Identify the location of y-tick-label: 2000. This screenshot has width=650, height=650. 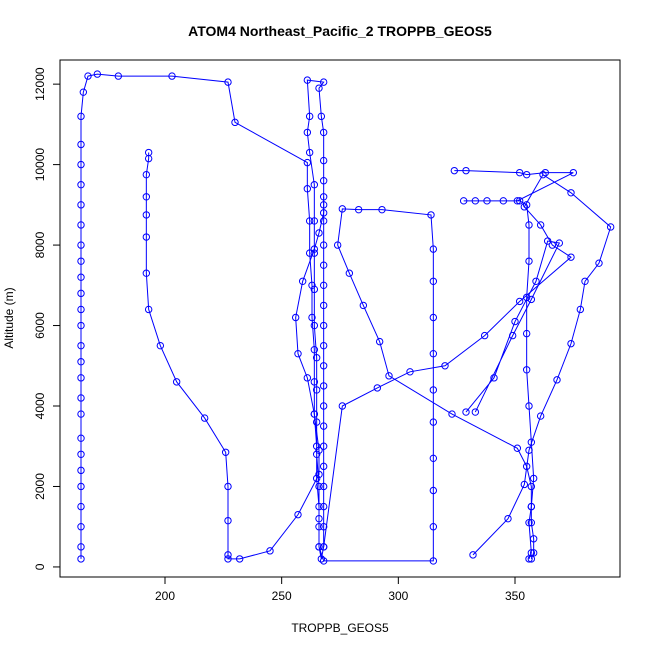
(40, 486).